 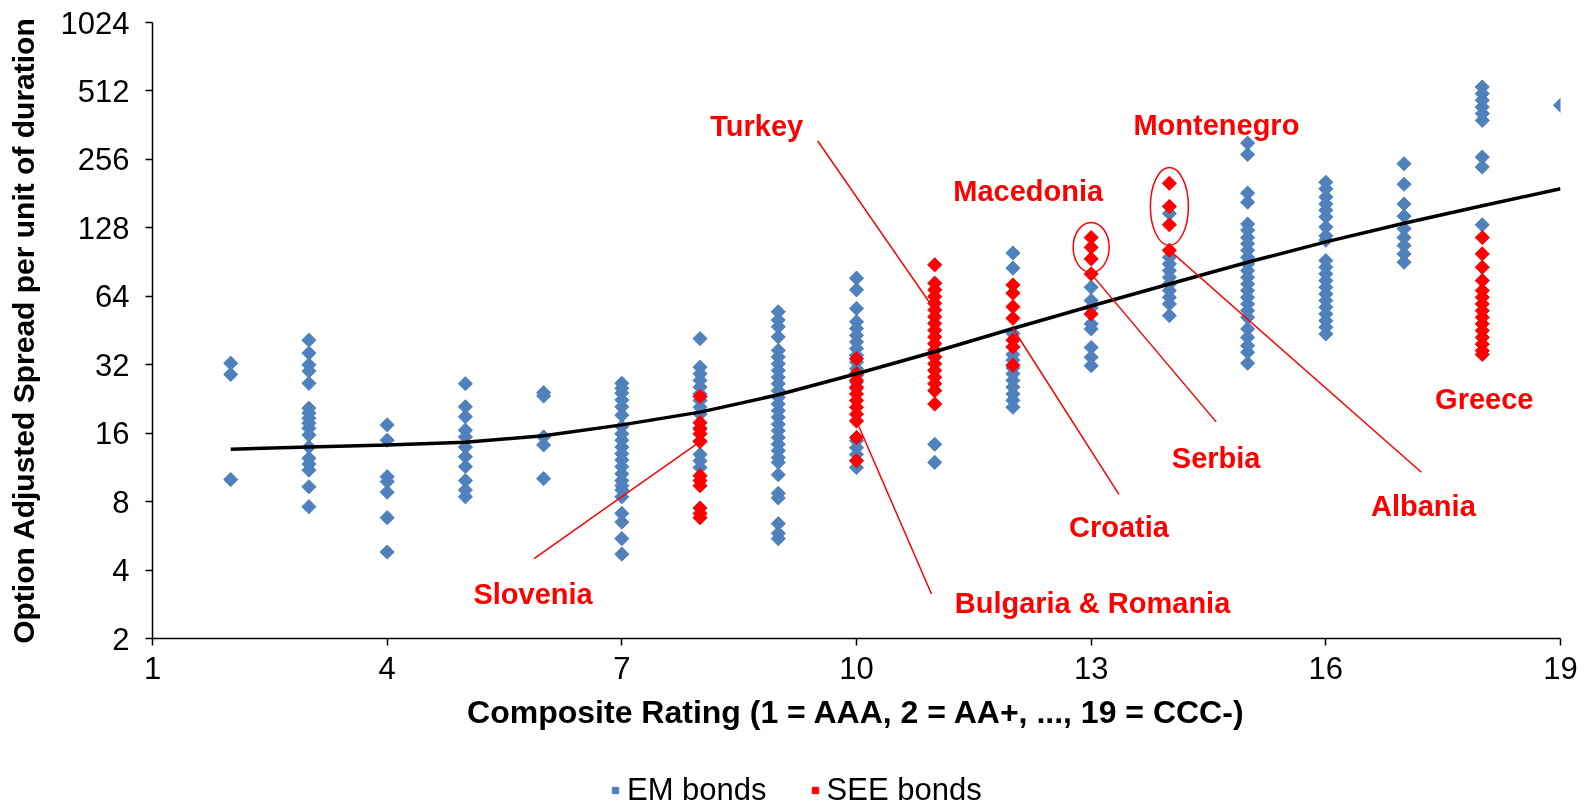 I want to click on x-tick-label: 7, so click(x=622, y=668).